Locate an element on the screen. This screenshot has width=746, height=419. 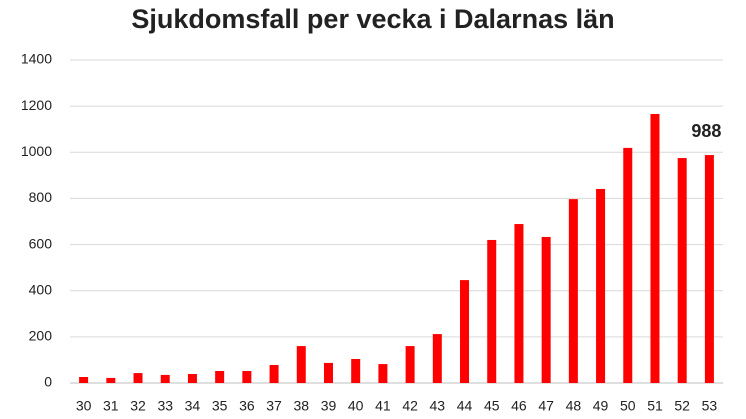
x-tick-label: 52 is located at coordinates (682, 406).